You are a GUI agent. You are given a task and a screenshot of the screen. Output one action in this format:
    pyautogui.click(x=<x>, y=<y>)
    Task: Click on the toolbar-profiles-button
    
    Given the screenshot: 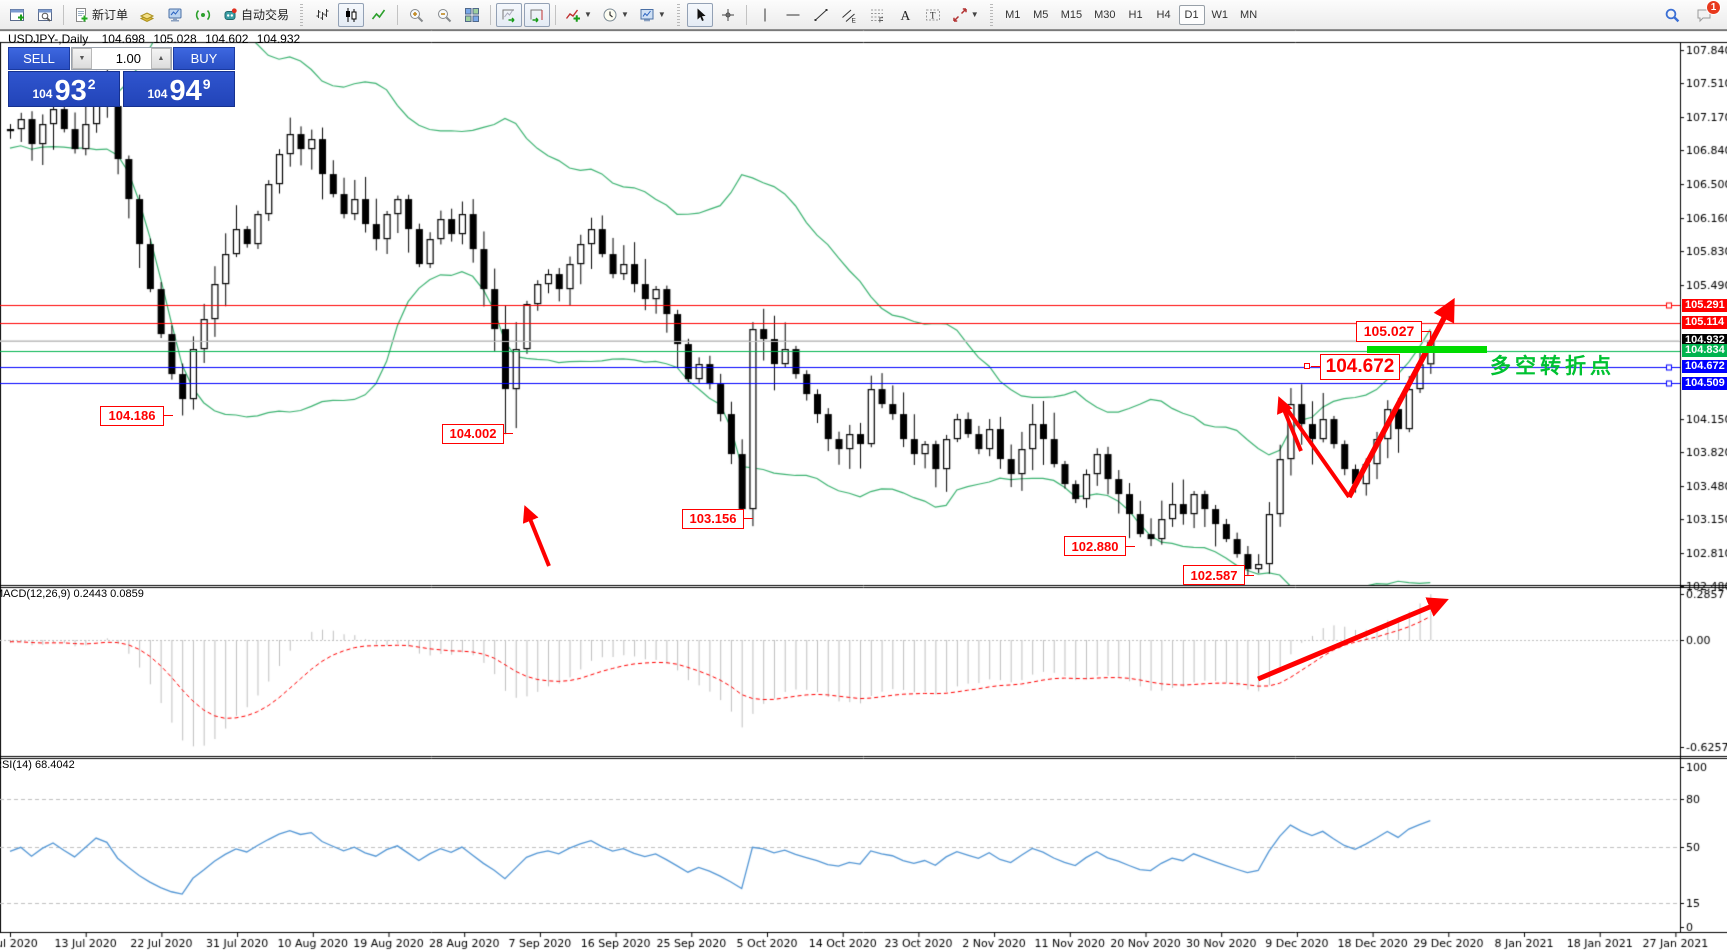 What is the action you would take?
    pyautogui.click(x=45, y=15)
    